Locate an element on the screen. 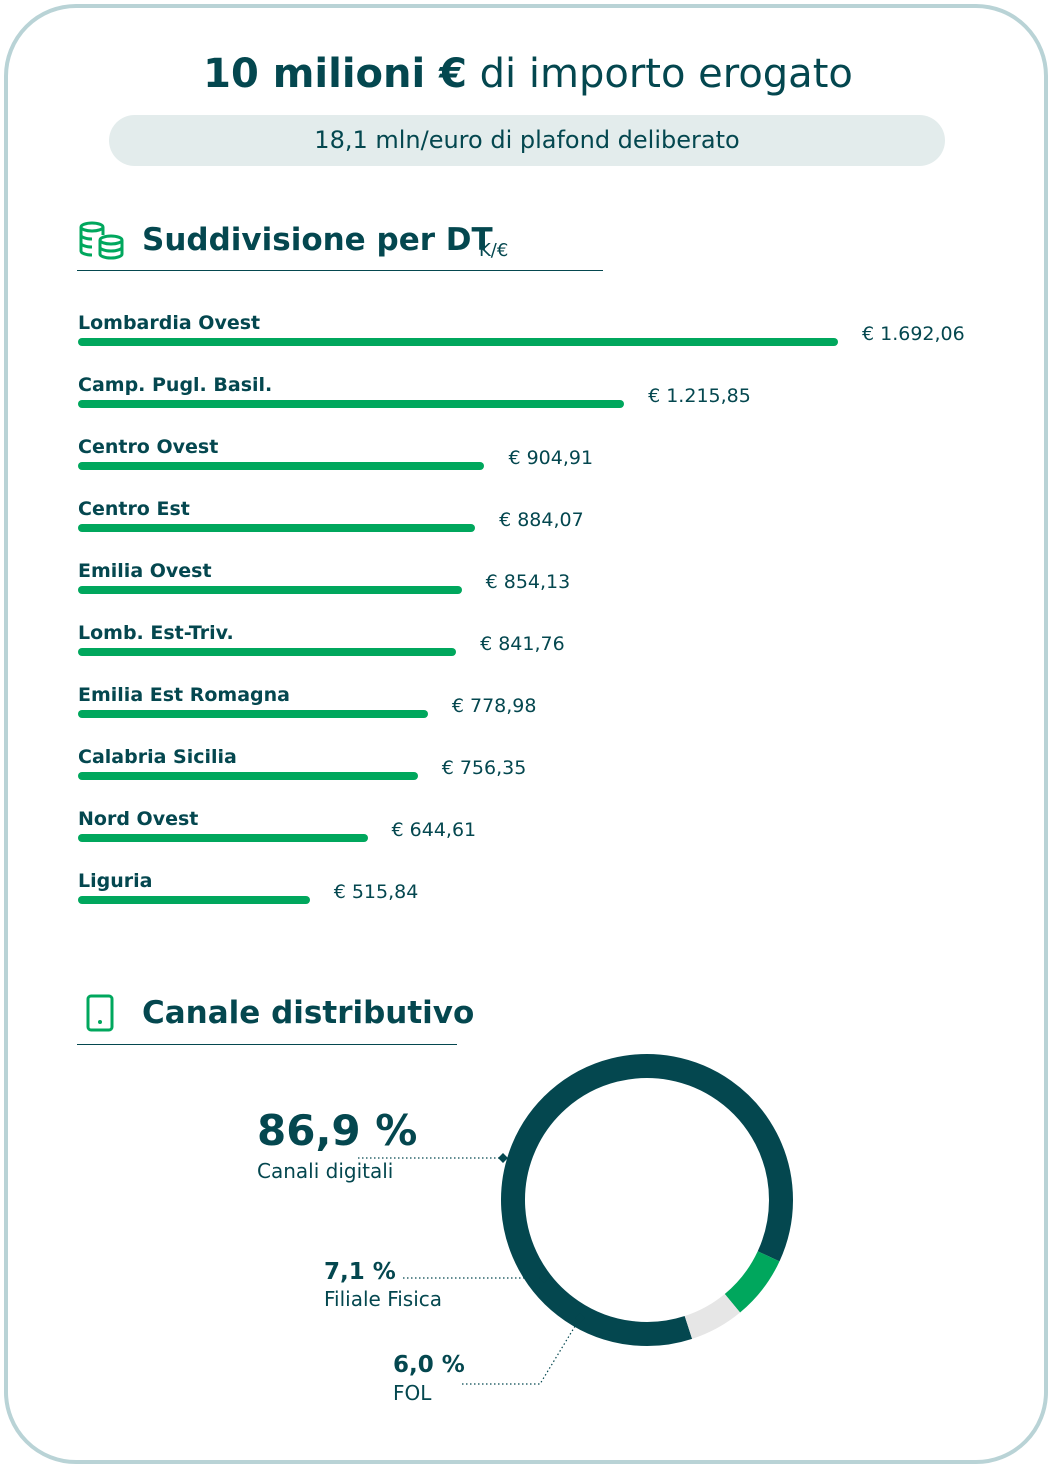  bar-label: Centro Ovest is located at coordinates (148, 447).